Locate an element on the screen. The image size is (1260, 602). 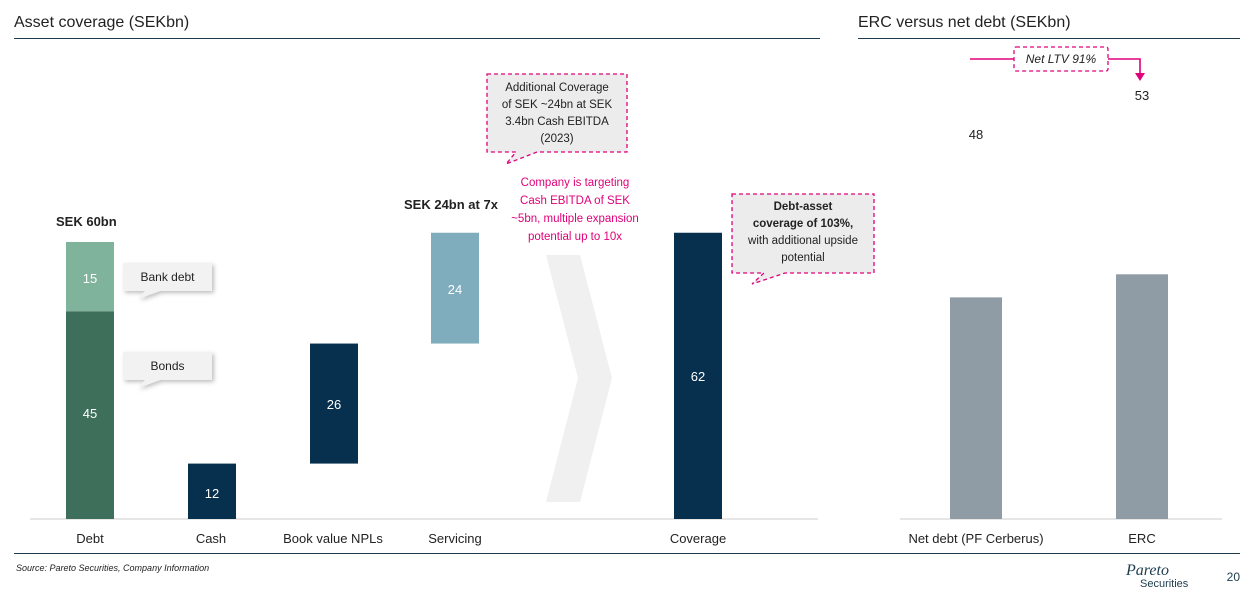
debt-total-callout: SEK 60bn is located at coordinates (86, 221).